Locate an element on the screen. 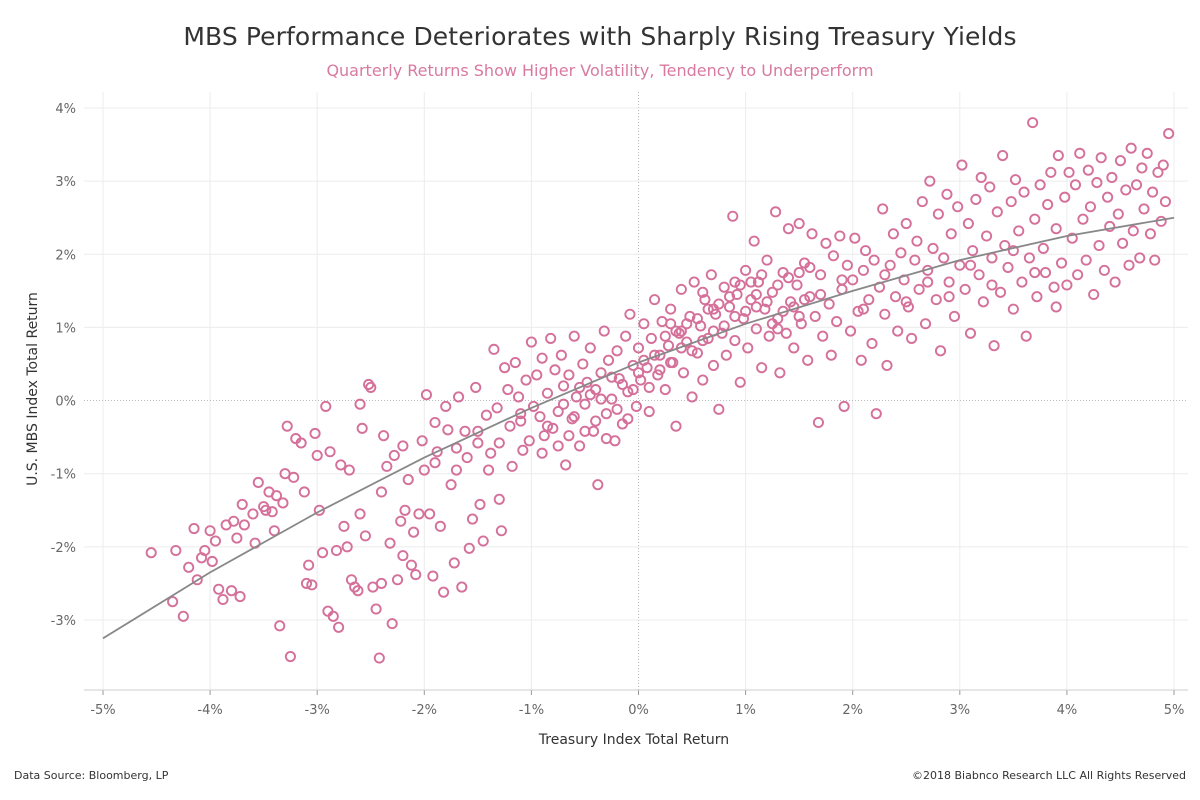 This screenshot has width=1200, height=800. x-tick-label: 3% is located at coordinates (959, 710).